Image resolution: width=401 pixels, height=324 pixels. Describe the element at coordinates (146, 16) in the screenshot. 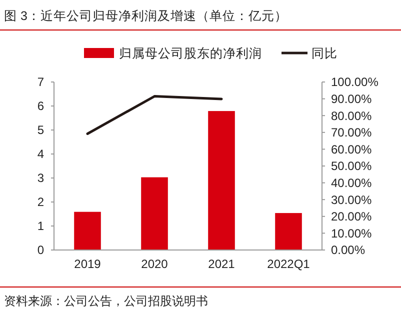

I see `chart-title: 图 3：近年公司归母净利润及增速（单位：亿元）` at that location.